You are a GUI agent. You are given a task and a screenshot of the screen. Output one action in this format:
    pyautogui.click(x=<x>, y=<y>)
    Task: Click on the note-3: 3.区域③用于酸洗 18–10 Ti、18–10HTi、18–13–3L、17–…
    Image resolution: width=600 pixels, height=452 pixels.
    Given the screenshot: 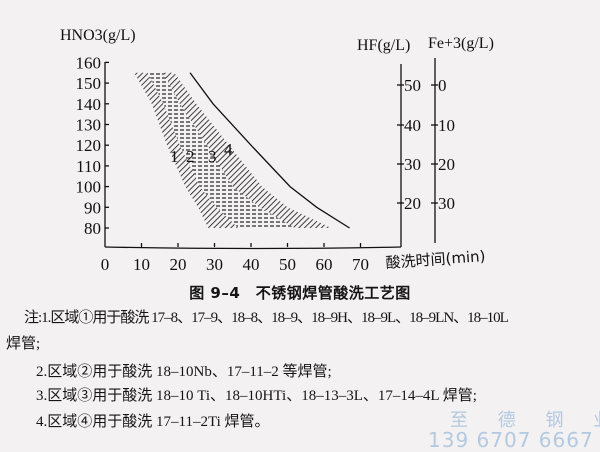 What is the action you would take?
    pyautogui.click(x=256, y=396)
    